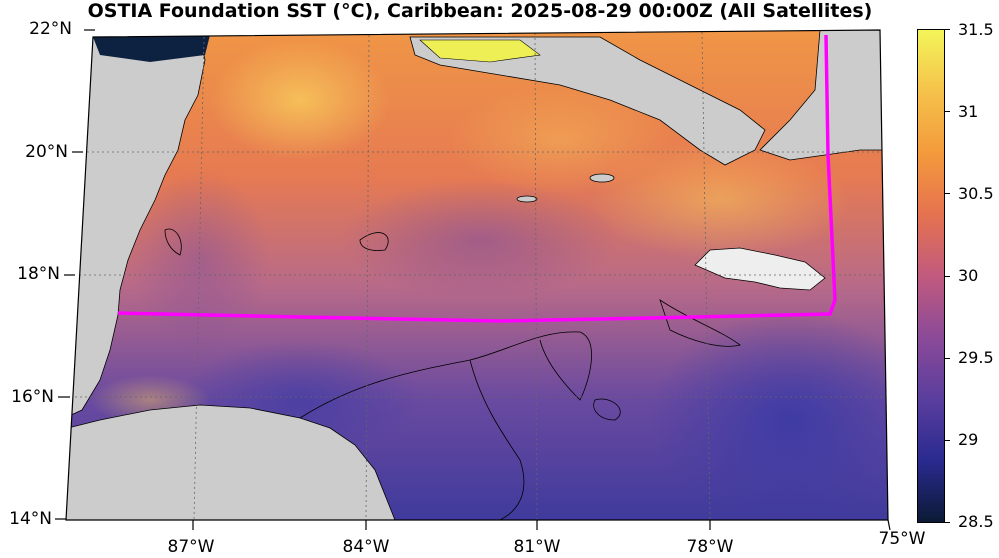 The width and height of the screenshot is (999, 558). Describe the element at coordinates (537, 547) in the screenshot. I see `lon-label-81w: 81°W` at that location.